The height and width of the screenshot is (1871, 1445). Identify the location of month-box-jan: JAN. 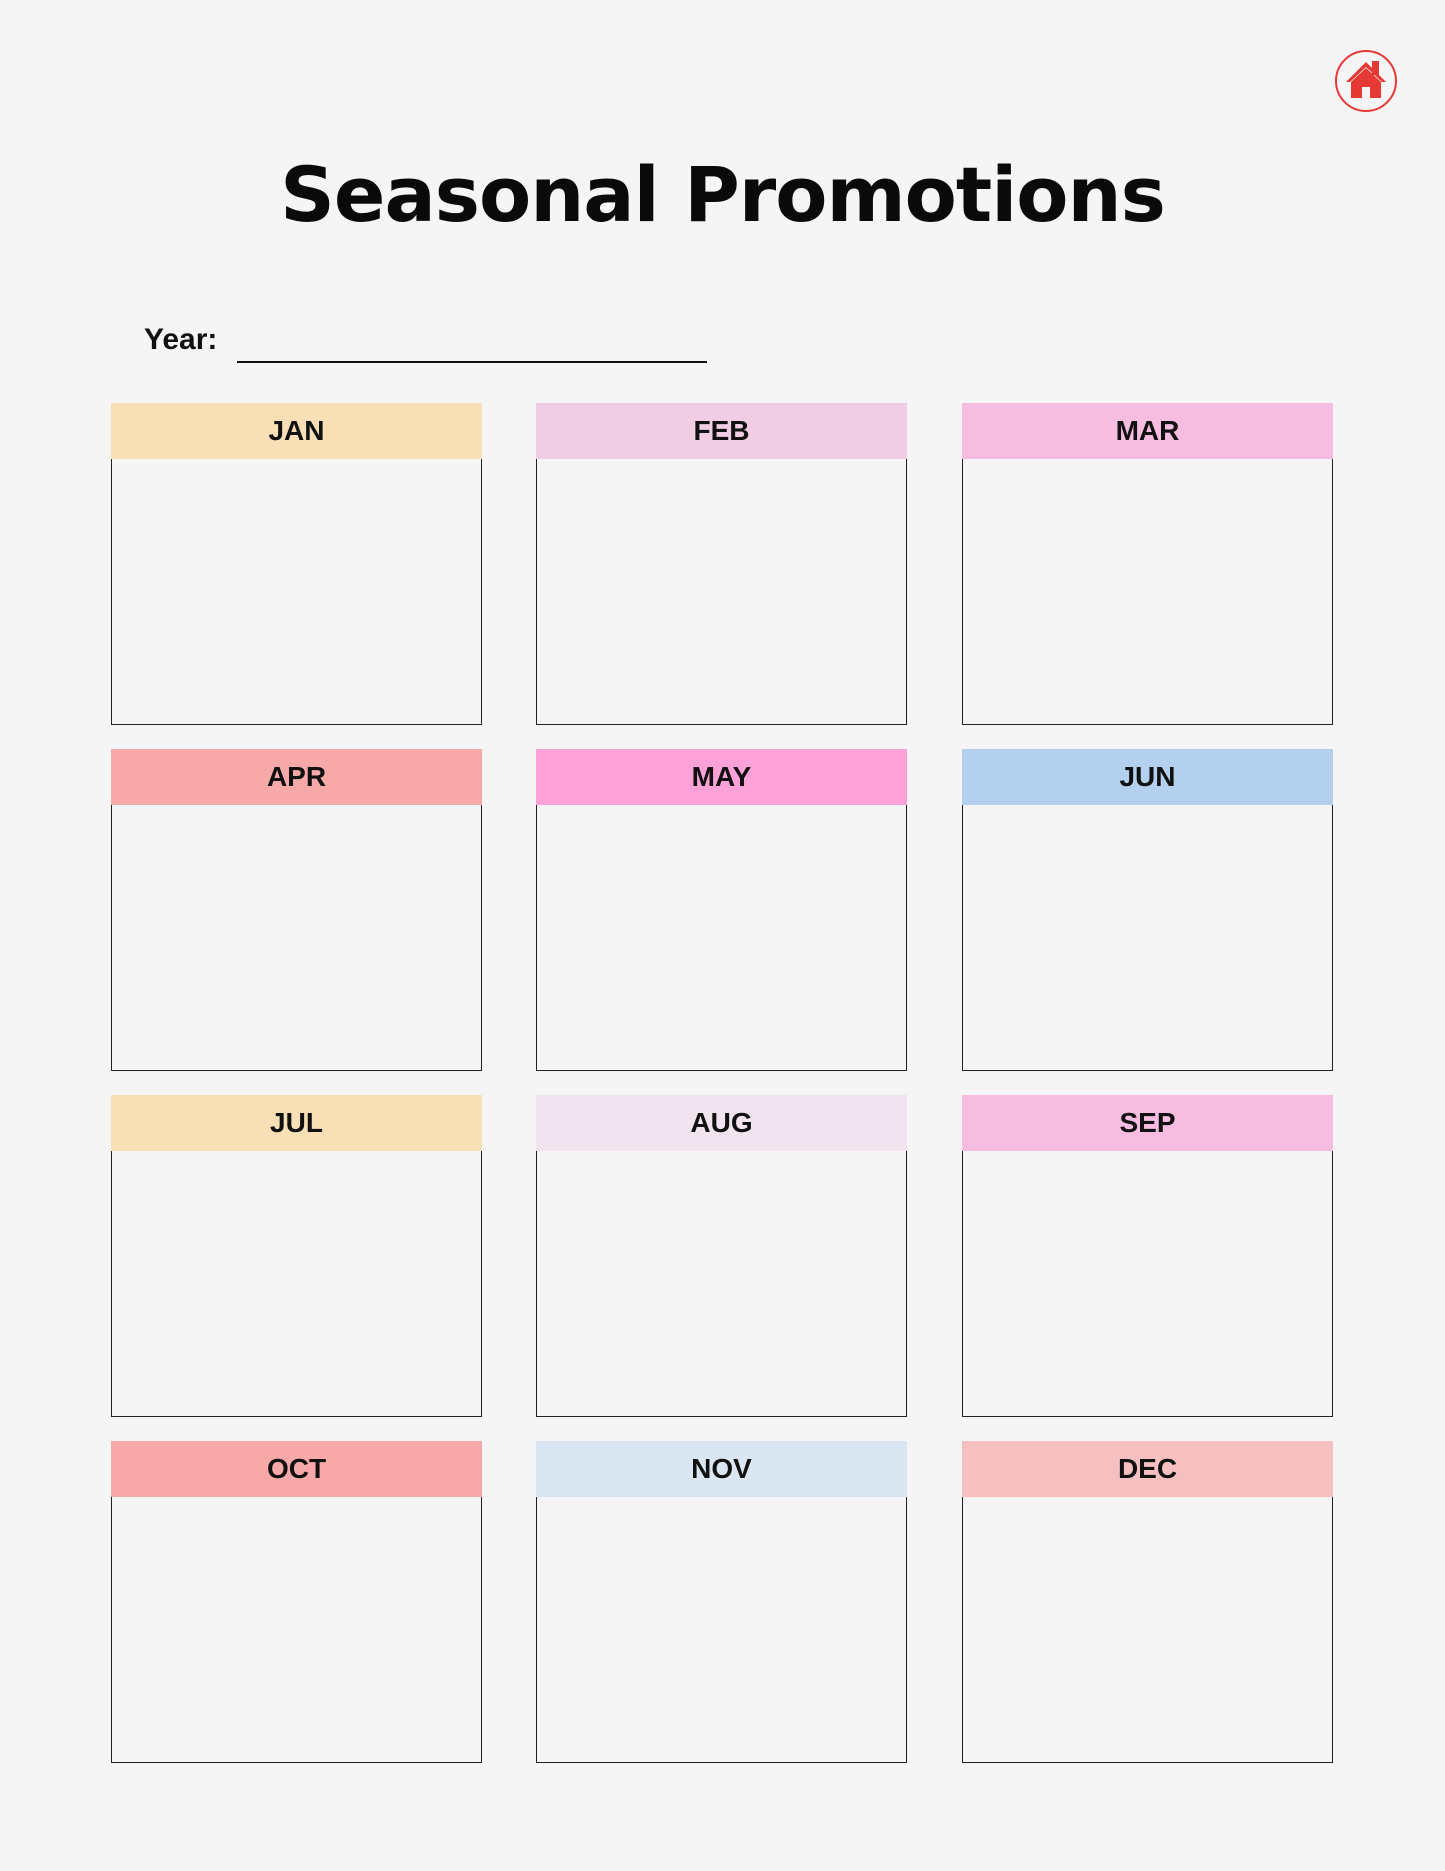
(296, 564).